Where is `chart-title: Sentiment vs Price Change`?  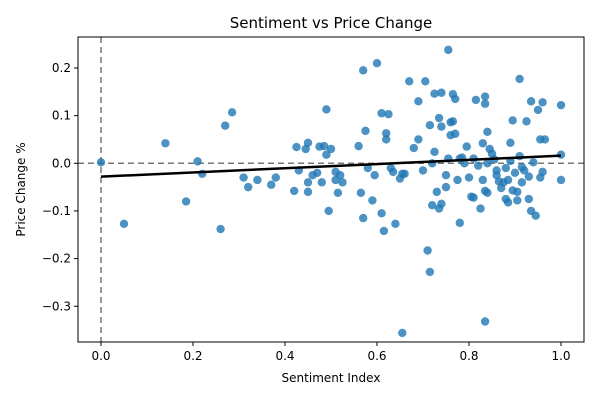
chart-title: Sentiment vs Price Change is located at coordinates (331, 23).